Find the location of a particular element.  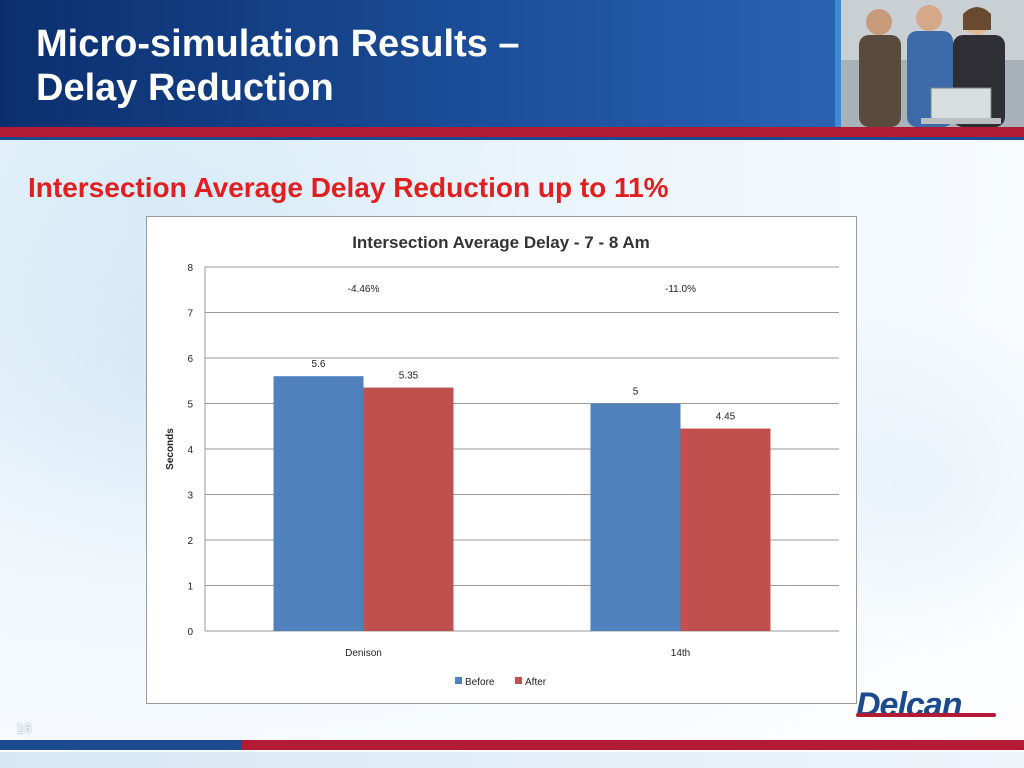

y-tick-label: 4 is located at coordinates (190, 450).